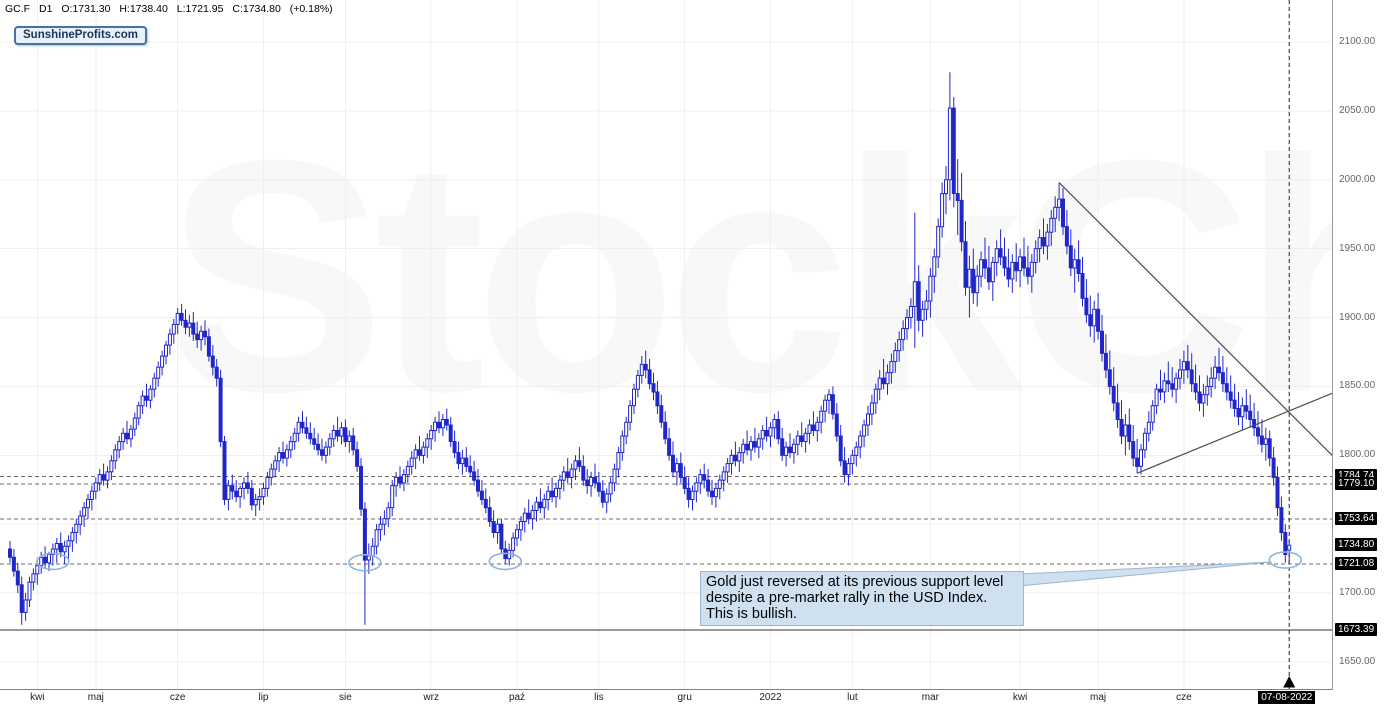 Image resolution: width=1387 pixels, height=707 pixels. I want to click on x-month-label: sie, so click(345, 697).